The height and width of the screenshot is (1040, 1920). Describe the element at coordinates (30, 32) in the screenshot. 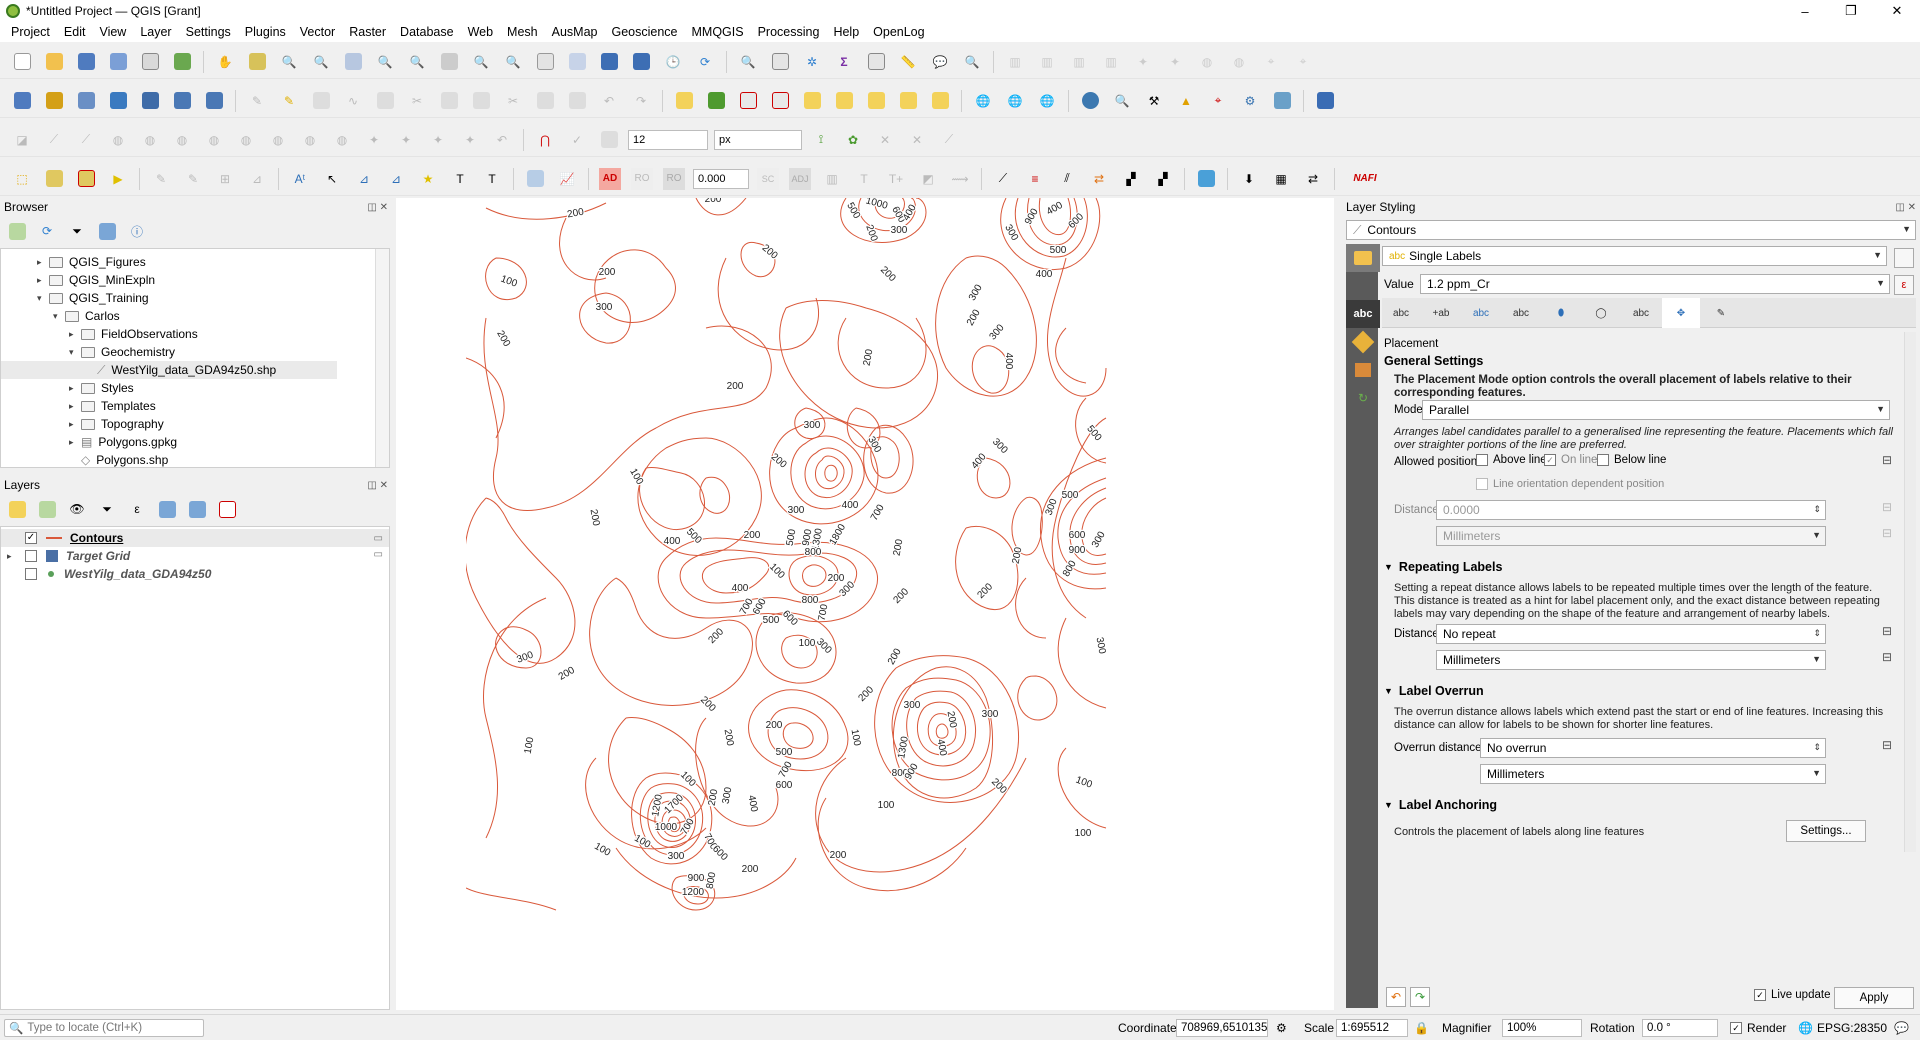

I see `menu-project: Project` at that location.